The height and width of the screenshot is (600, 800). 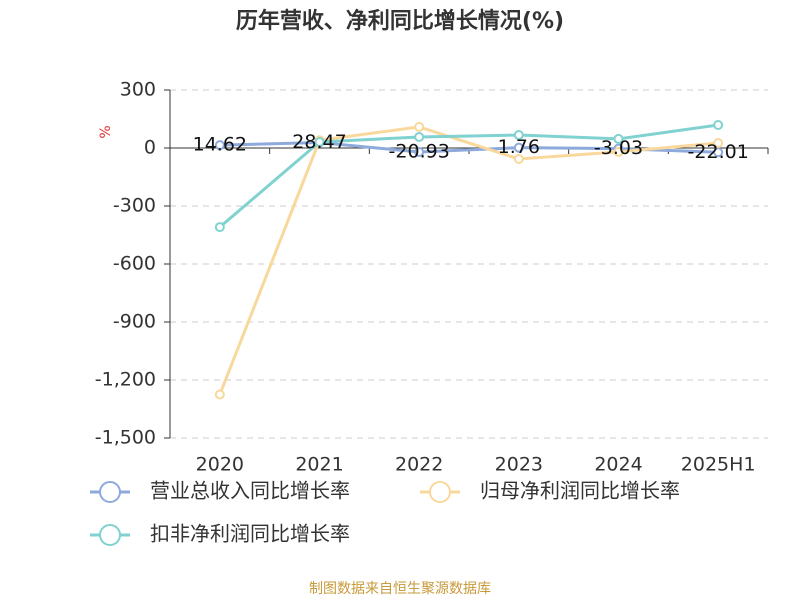 What do you see at coordinates (468, 176) in the screenshot?
I see `series-line` at bounding box center [468, 176].